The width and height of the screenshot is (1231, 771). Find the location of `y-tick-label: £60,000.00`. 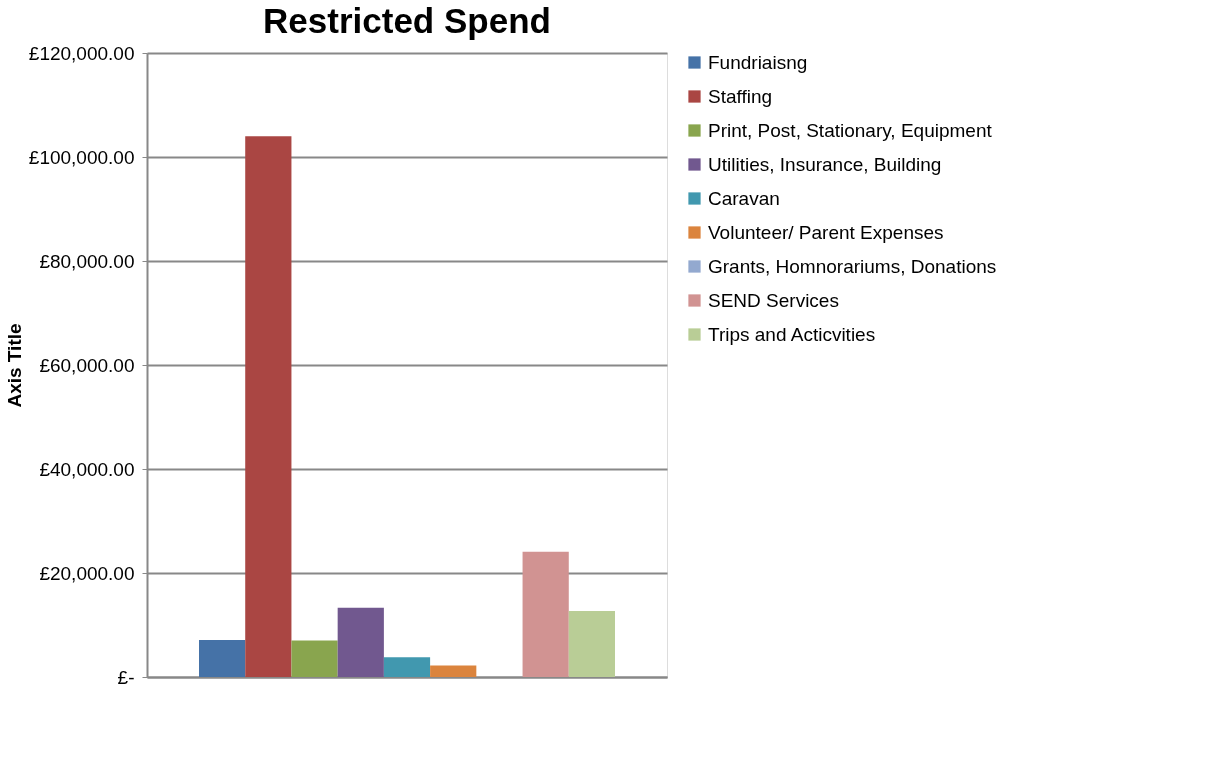

y-tick-label: £60,000.00 is located at coordinates (87, 365).